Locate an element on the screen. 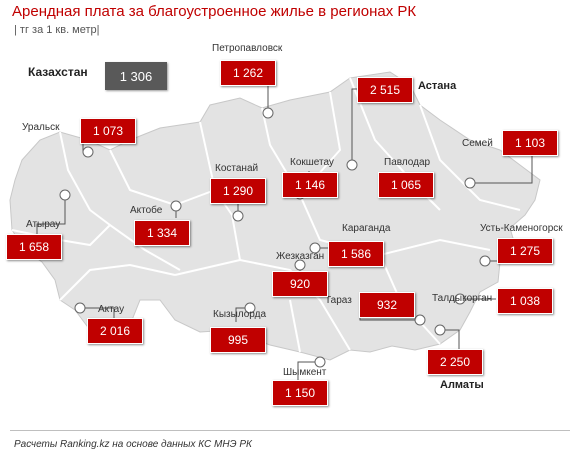 This screenshot has height=460, width=578. city-name-zhezkazgan: Жезказган is located at coordinates (300, 256).